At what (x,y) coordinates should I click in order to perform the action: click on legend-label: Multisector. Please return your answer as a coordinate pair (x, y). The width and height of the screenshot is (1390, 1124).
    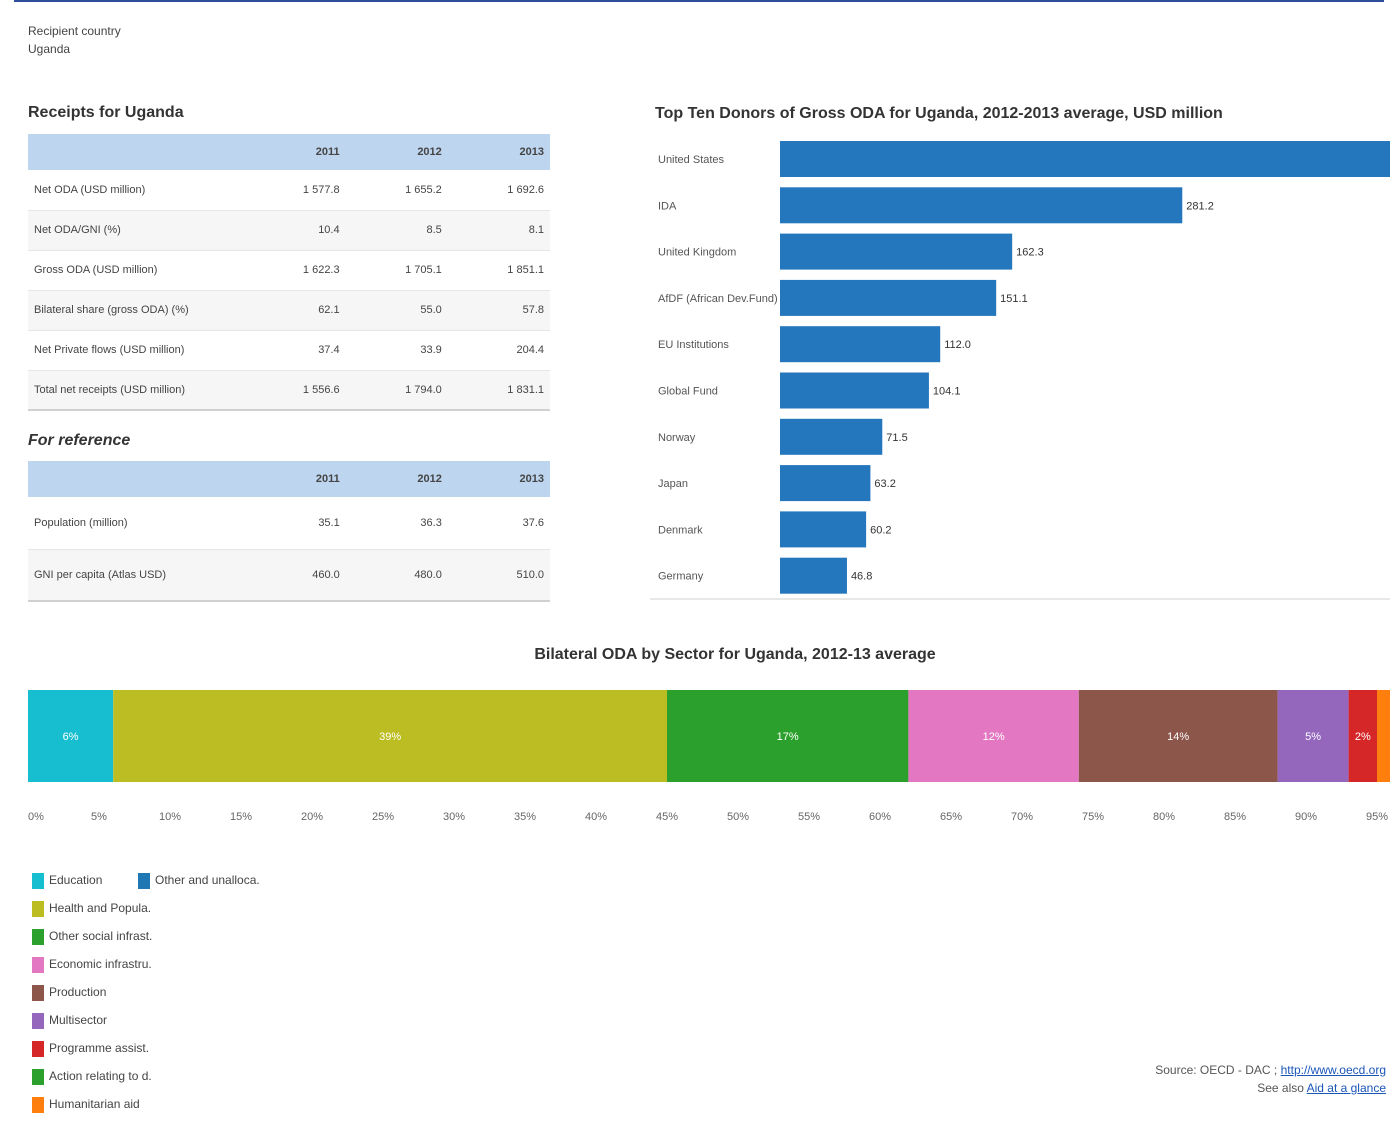
    Looking at the image, I should click on (78, 1020).